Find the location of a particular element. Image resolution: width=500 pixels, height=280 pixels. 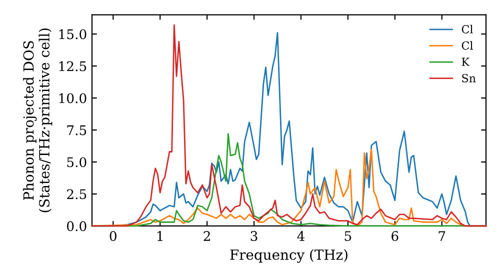

x-tick-label: 5 is located at coordinates (348, 236).